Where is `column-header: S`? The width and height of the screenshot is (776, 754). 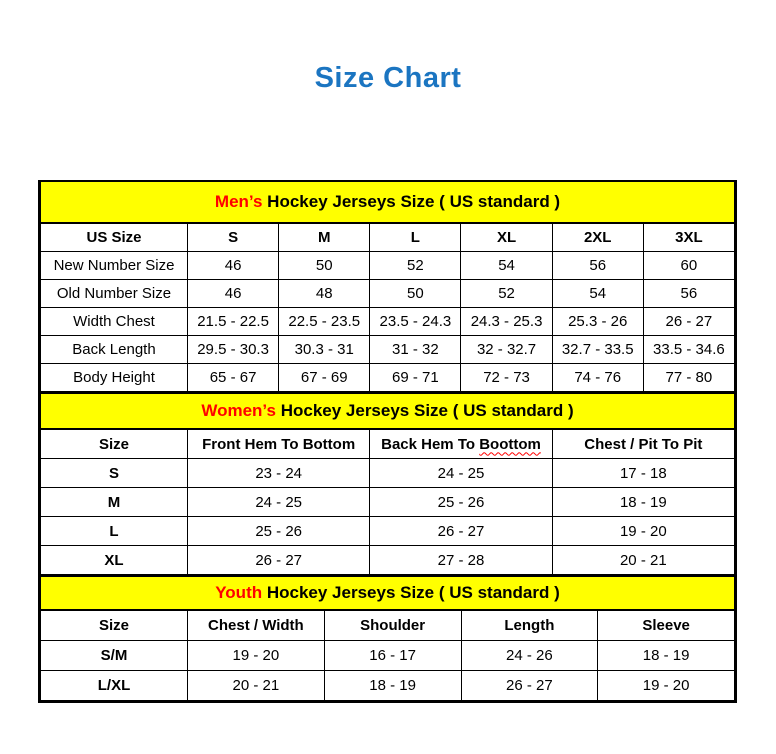
column-header: S is located at coordinates (233, 237).